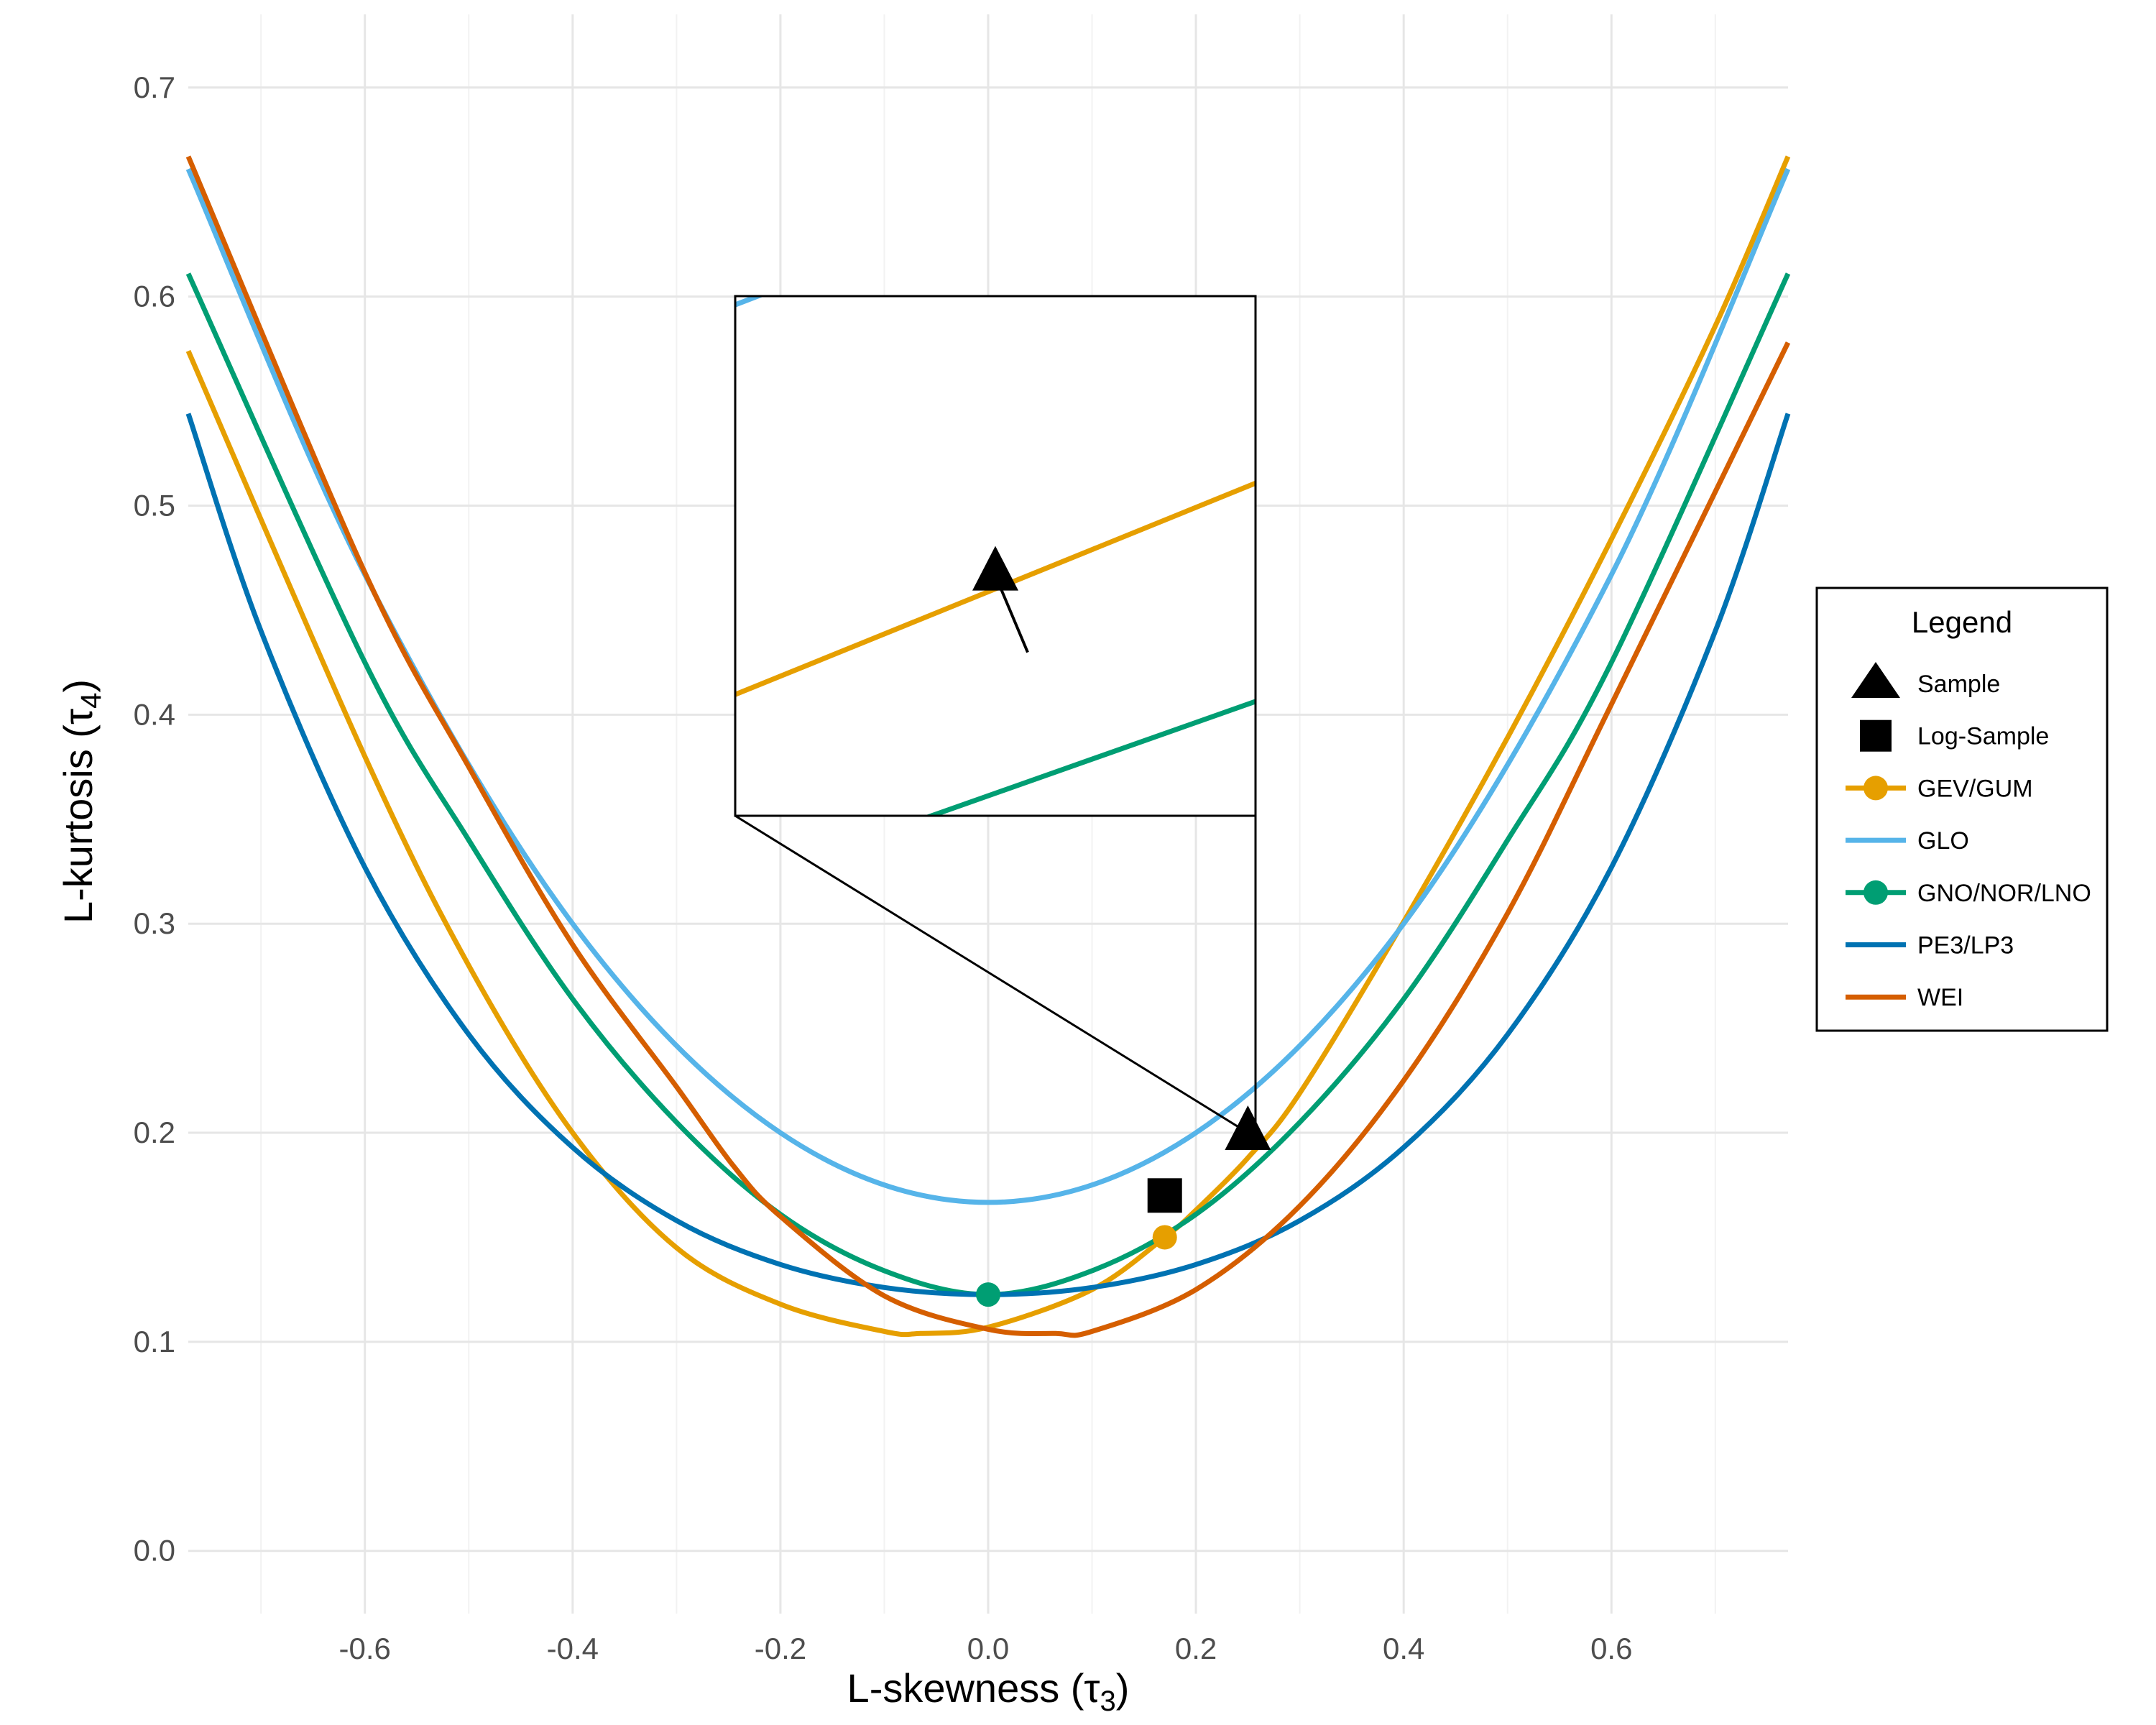 This screenshot has width=2156, height=1725. Describe the element at coordinates (1014, 620) in the screenshot. I see `inset-arrow` at that location.